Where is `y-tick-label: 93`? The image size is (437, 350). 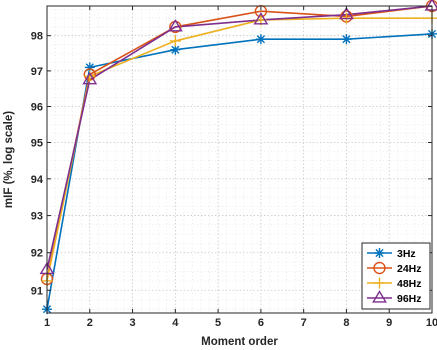 y-tick-label: 93 is located at coordinates (37, 217).